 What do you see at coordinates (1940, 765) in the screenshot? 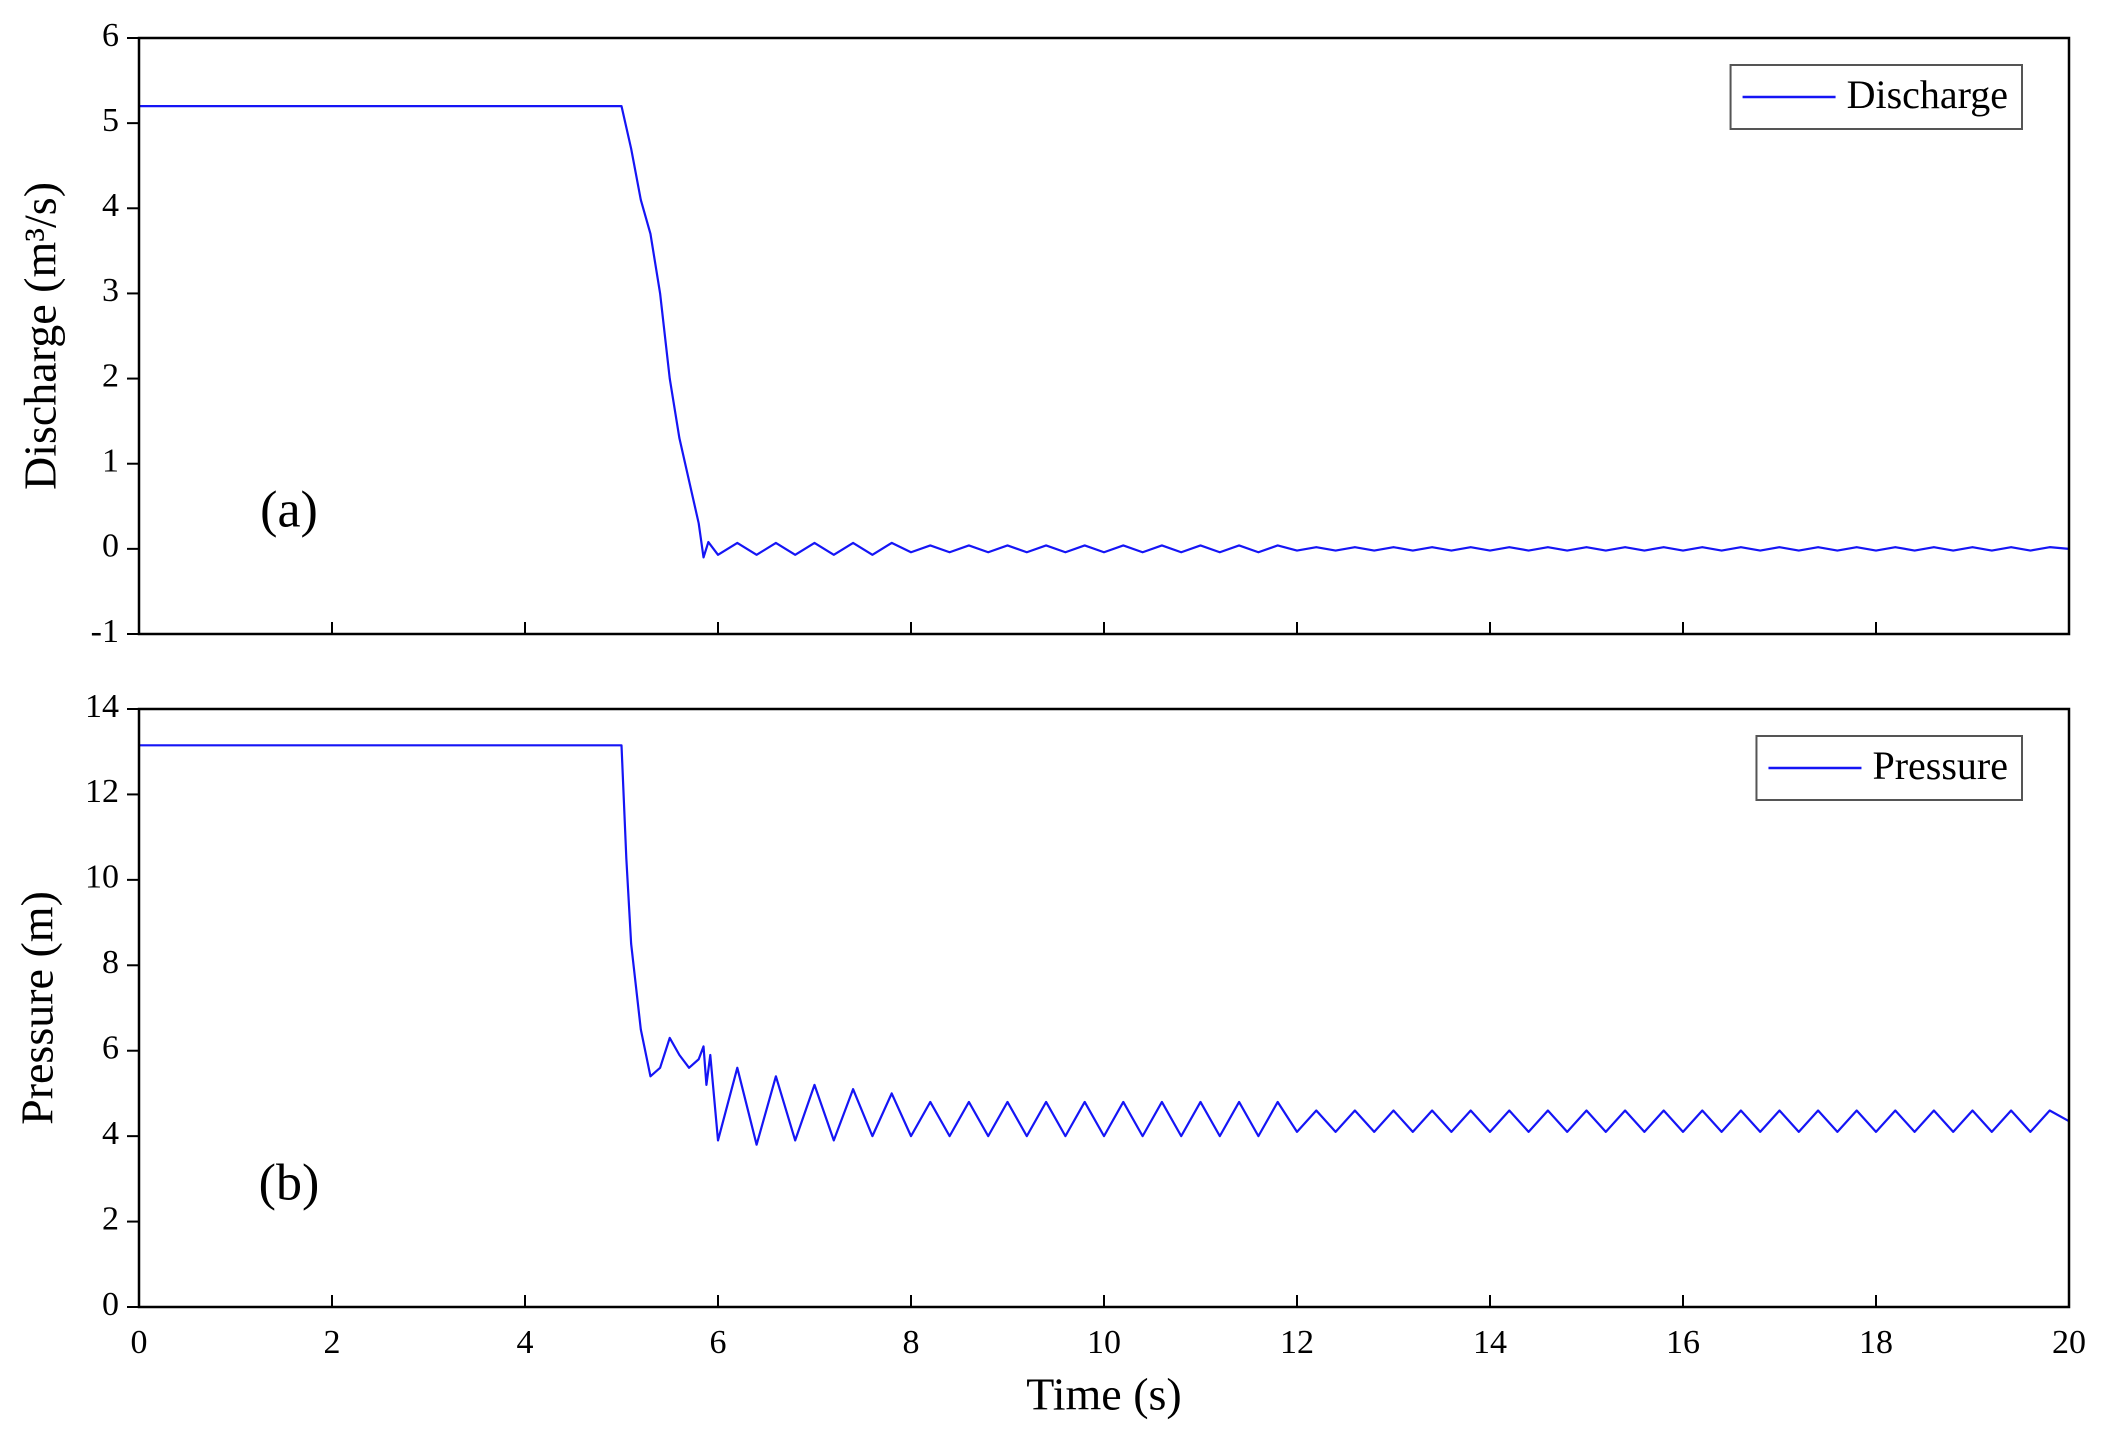
I see `legend-label: Pressure` at bounding box center [1940, 765].